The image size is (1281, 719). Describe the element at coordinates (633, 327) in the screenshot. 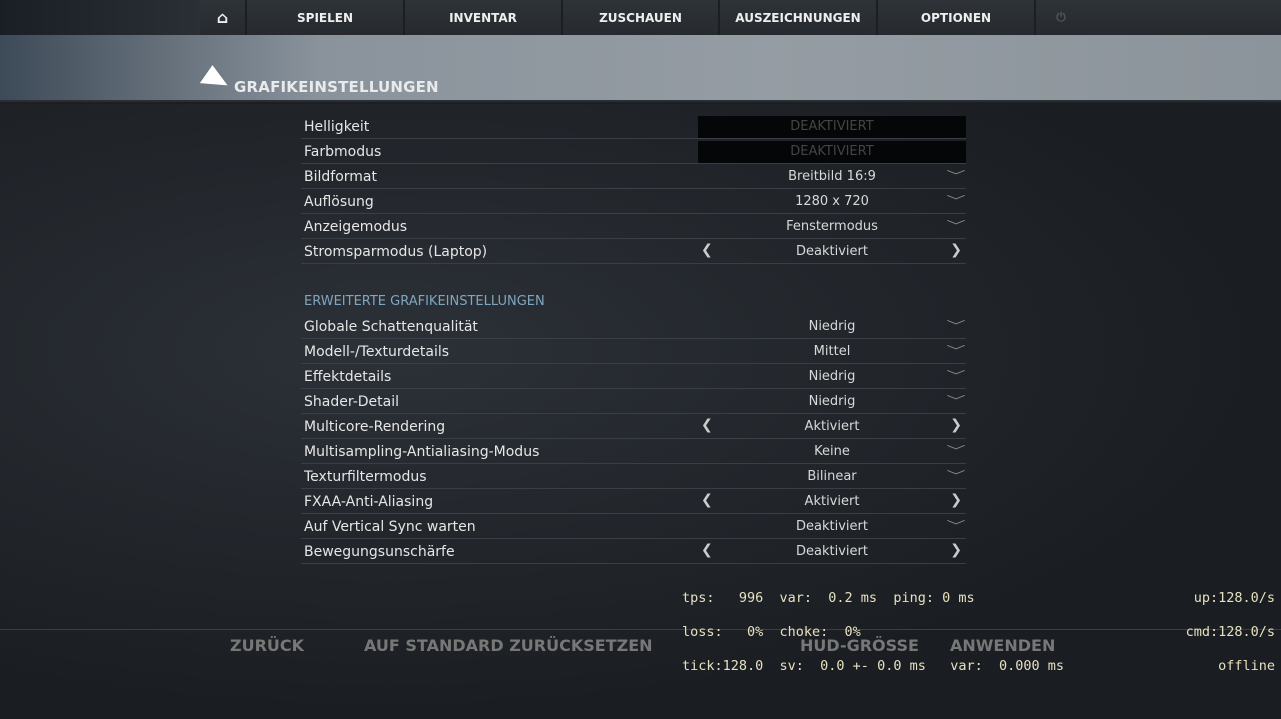

I see `setting-row: Globale Schattenqualität Niedrig ﹀` at that location.